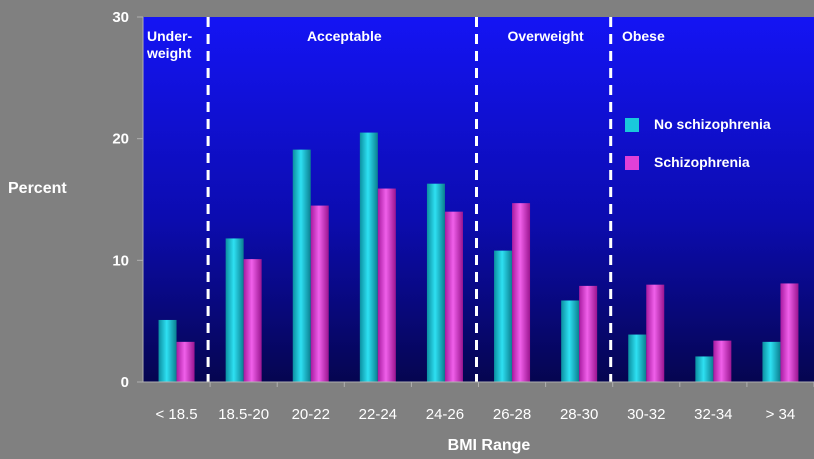 This screenshot has width=814, height=459. Describe the element at coordinates (579, 414) in the screenshot. I see `x-tick-label: 28-30` at that location.